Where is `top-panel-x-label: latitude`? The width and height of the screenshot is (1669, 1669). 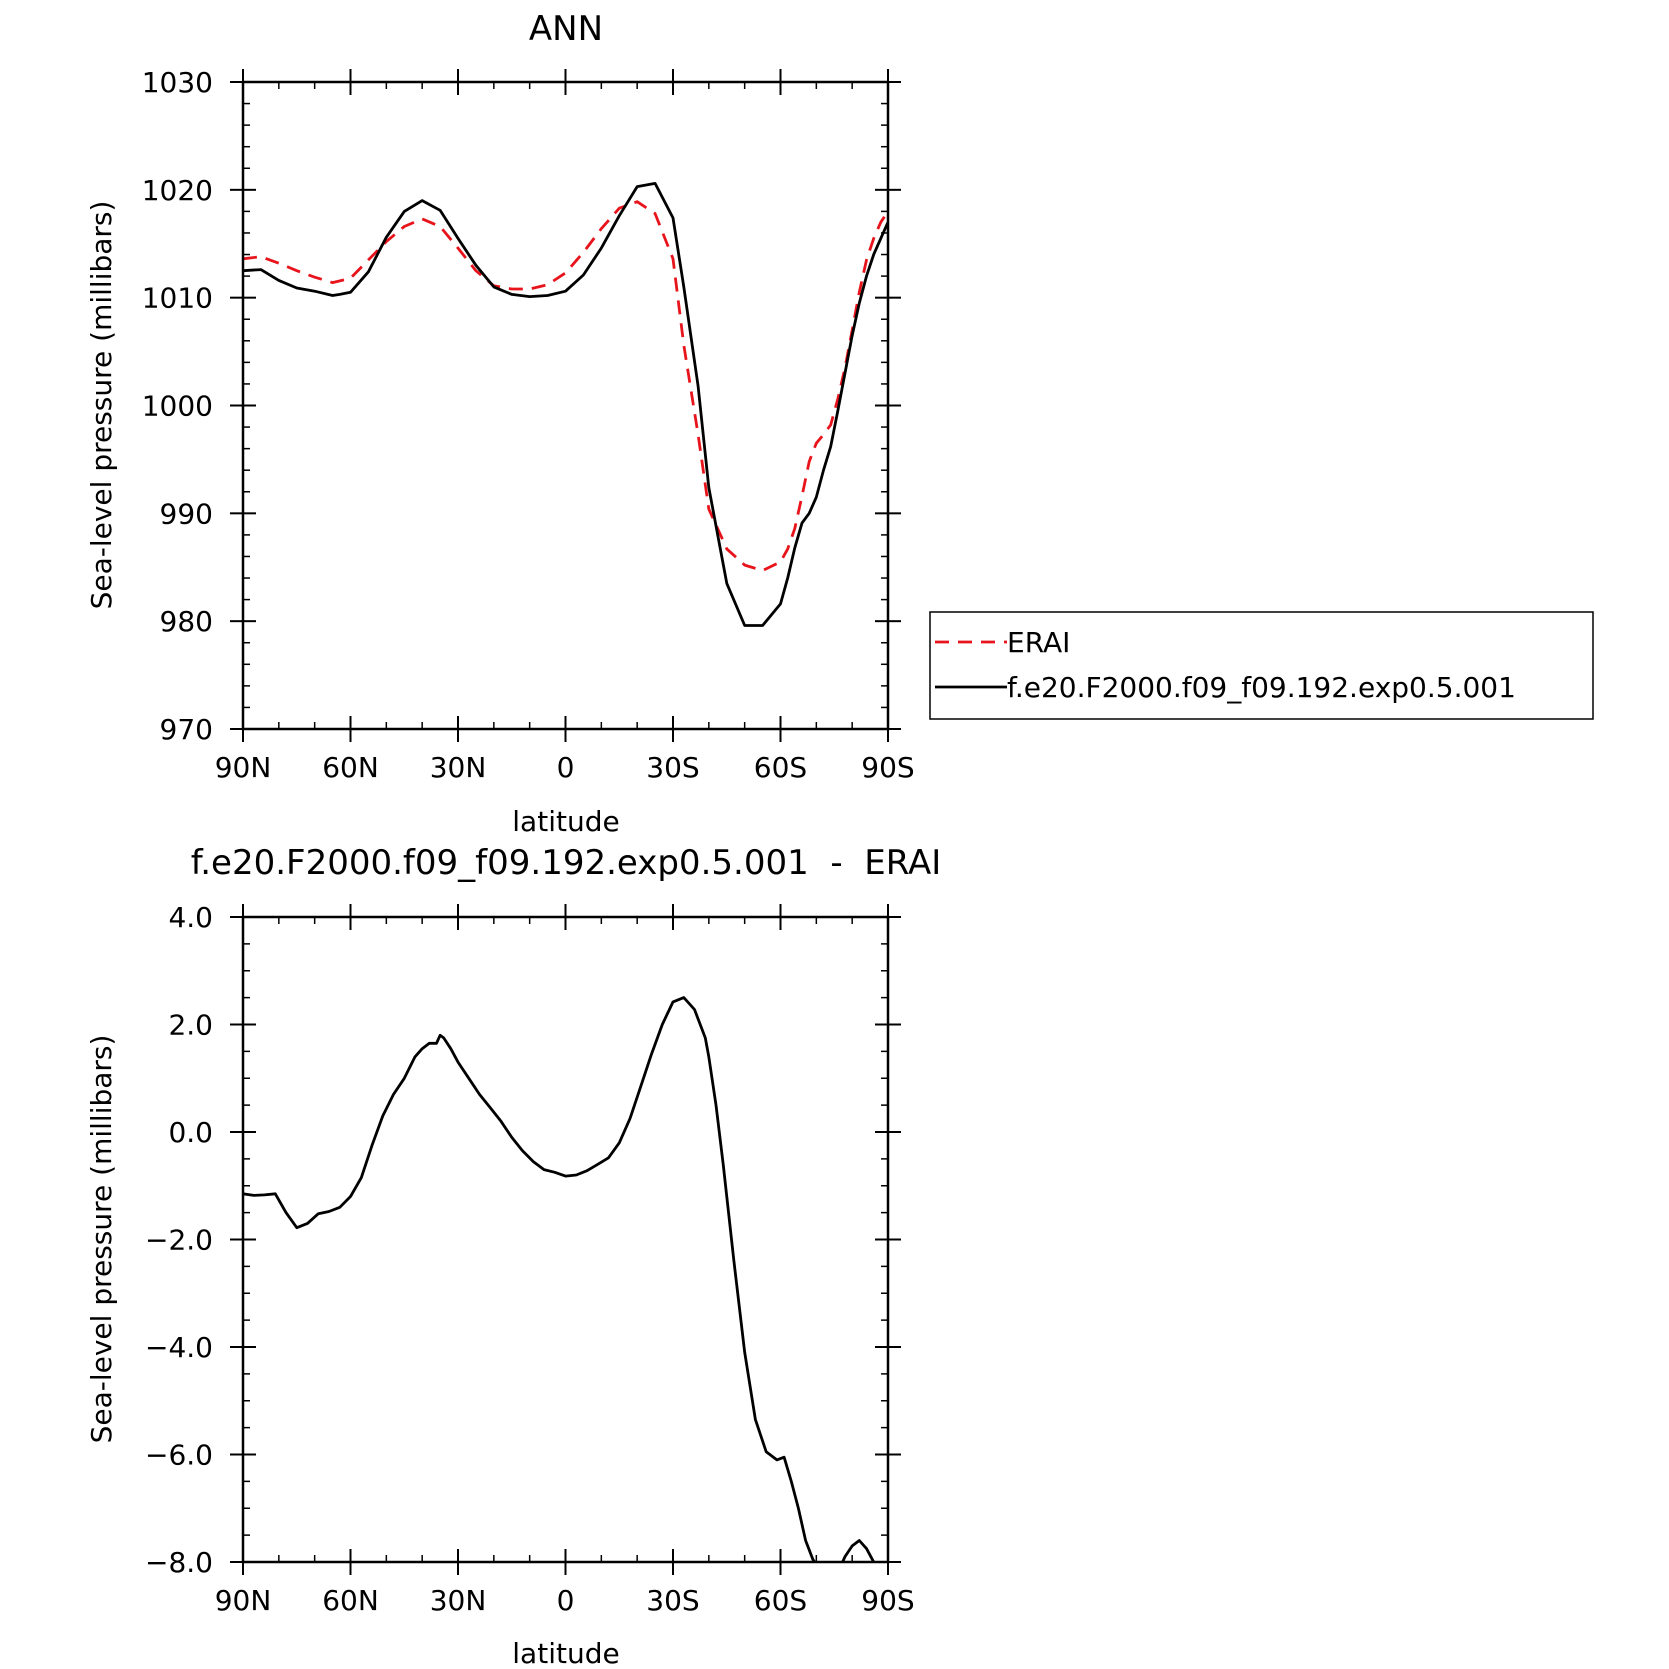 top-panel-x-label: latitude is located at coordinates (565, 821).